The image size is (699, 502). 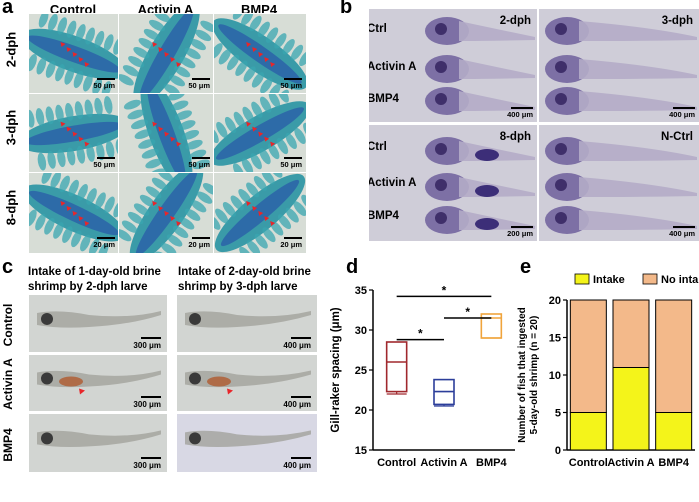 What do you see at coordinates (555, 339) in the screenshot?
I see `y-tick-label: 15` at bounding box center [555, 339].